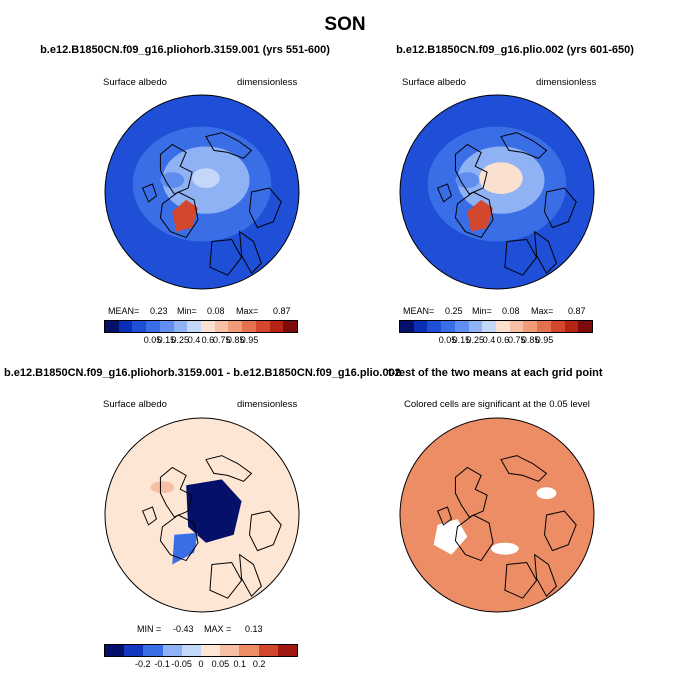  Describe the element at coordinates (542, 311) in the screenshot. I see `panel-2-max-label: Max=` at that location.